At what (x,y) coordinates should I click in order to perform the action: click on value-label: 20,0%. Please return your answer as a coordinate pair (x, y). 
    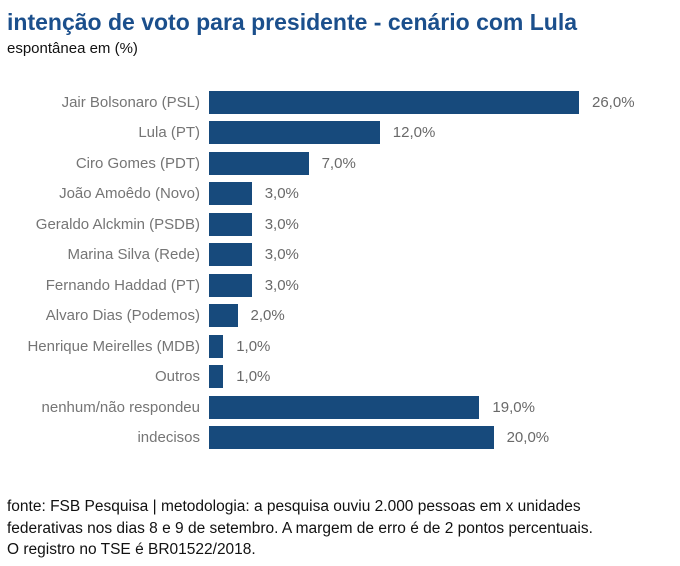
    Looking at the image, I should click on (528, 438).